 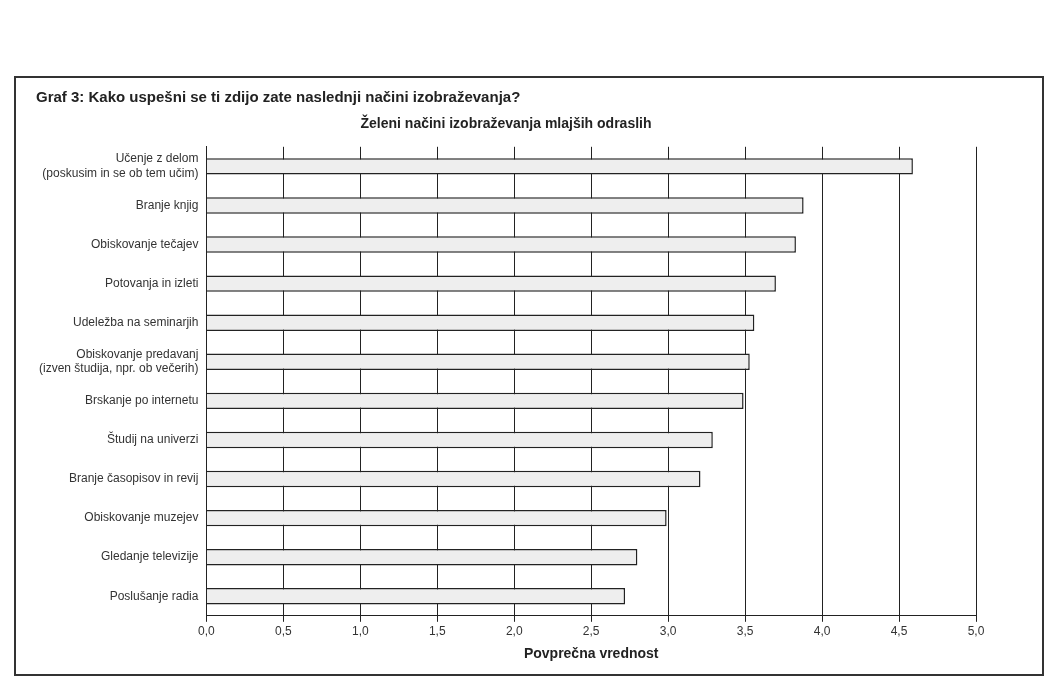 I want to click on x-tick-label: 2,5, so click(x=591, y=631).